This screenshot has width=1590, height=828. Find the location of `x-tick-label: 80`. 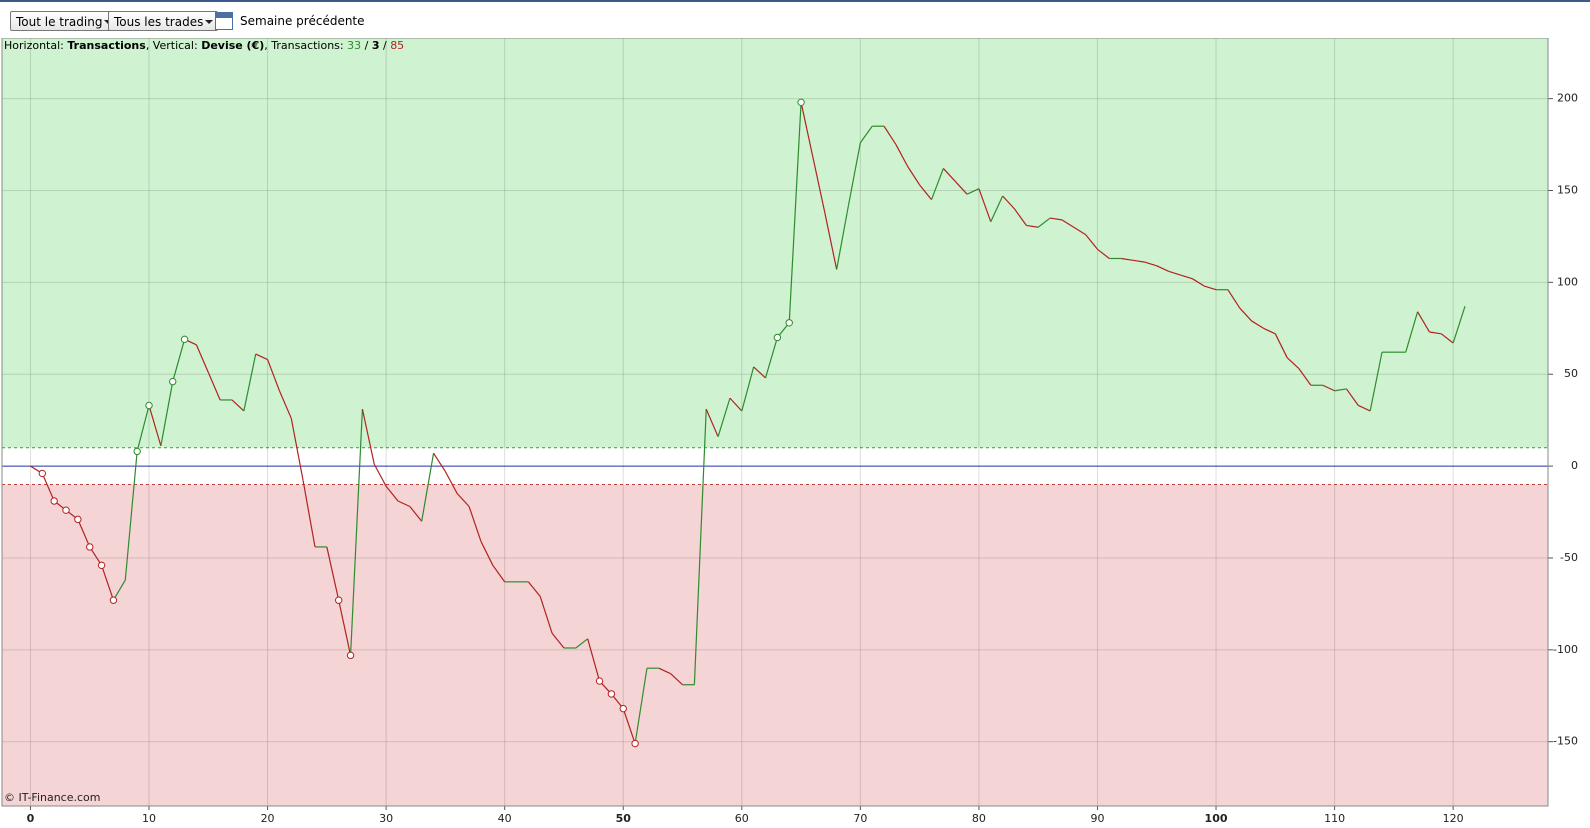

x-tick-label: 80 is located at coordinates (979, 818).